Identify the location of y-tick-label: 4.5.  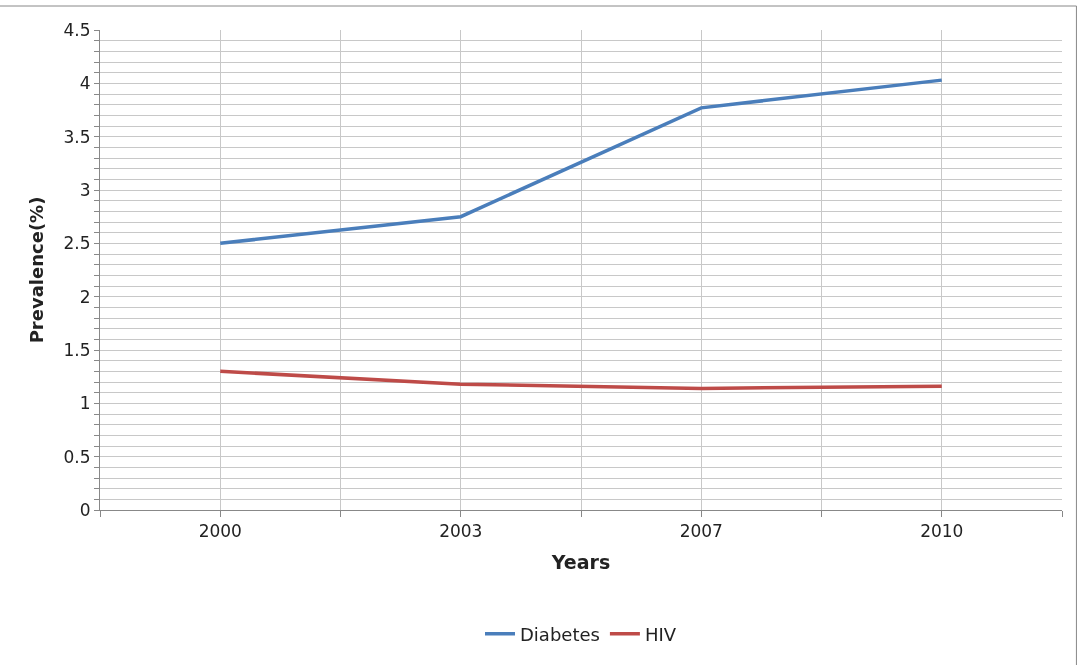
(77, 29).